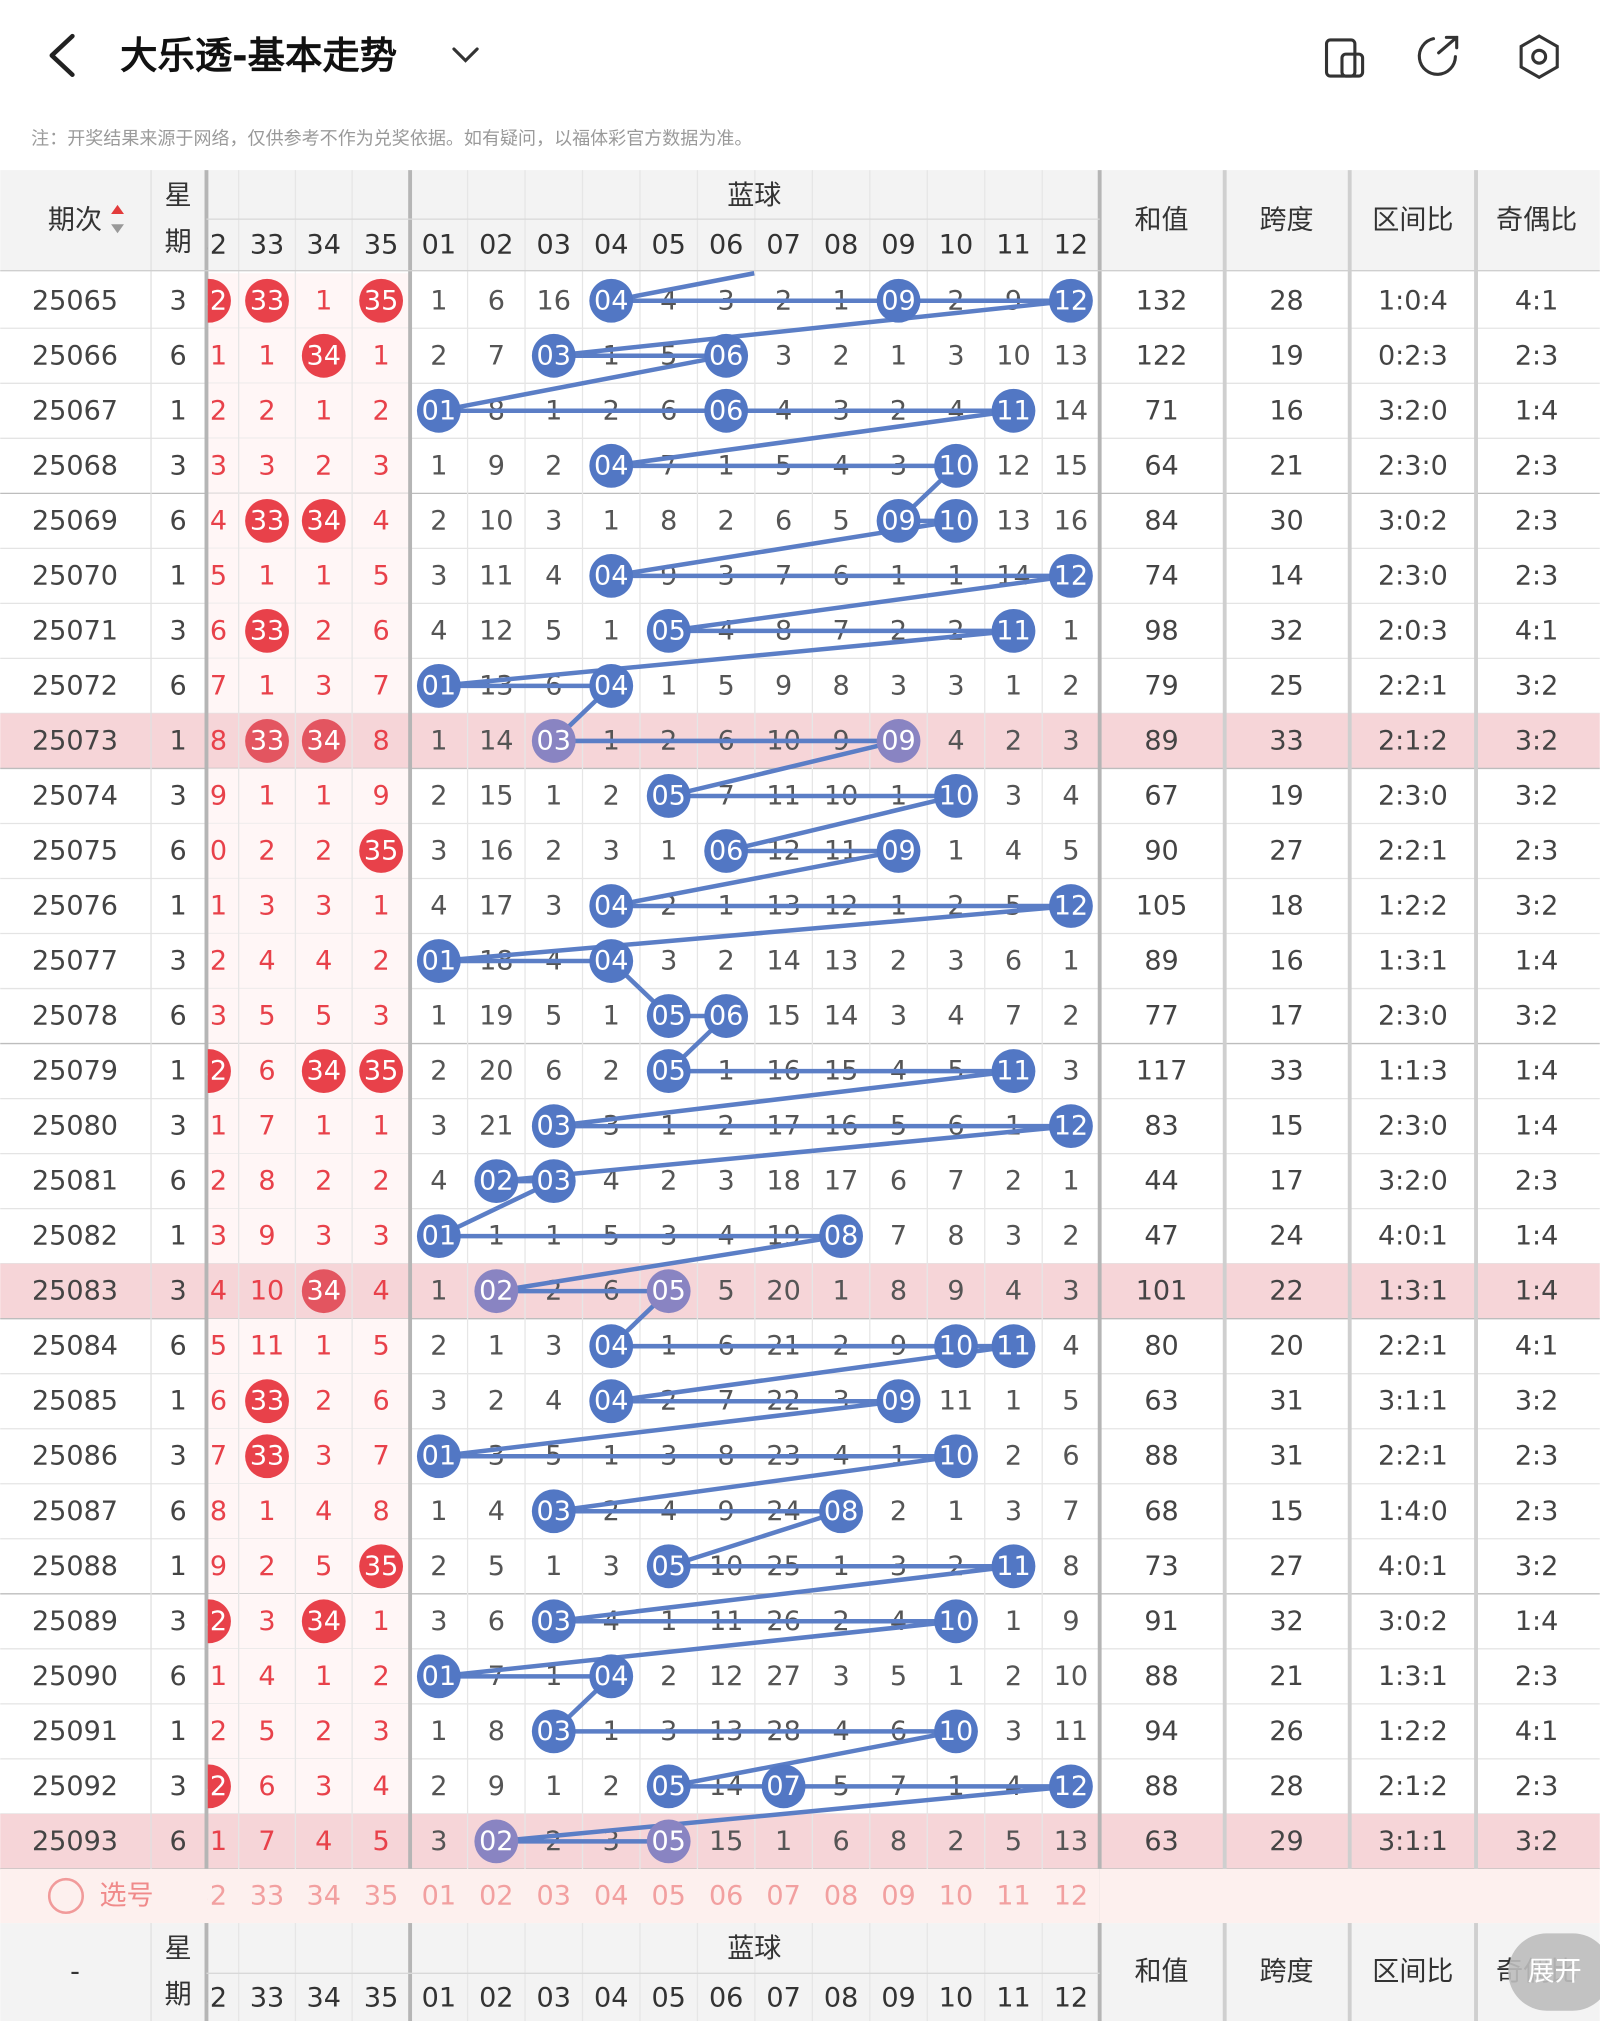 This screenshot has width=1600, height=2021. What do you see at coordinates (1286, 795) in the screenshot?
I see `stat-span: 19` at bounding box center [1286, 795].